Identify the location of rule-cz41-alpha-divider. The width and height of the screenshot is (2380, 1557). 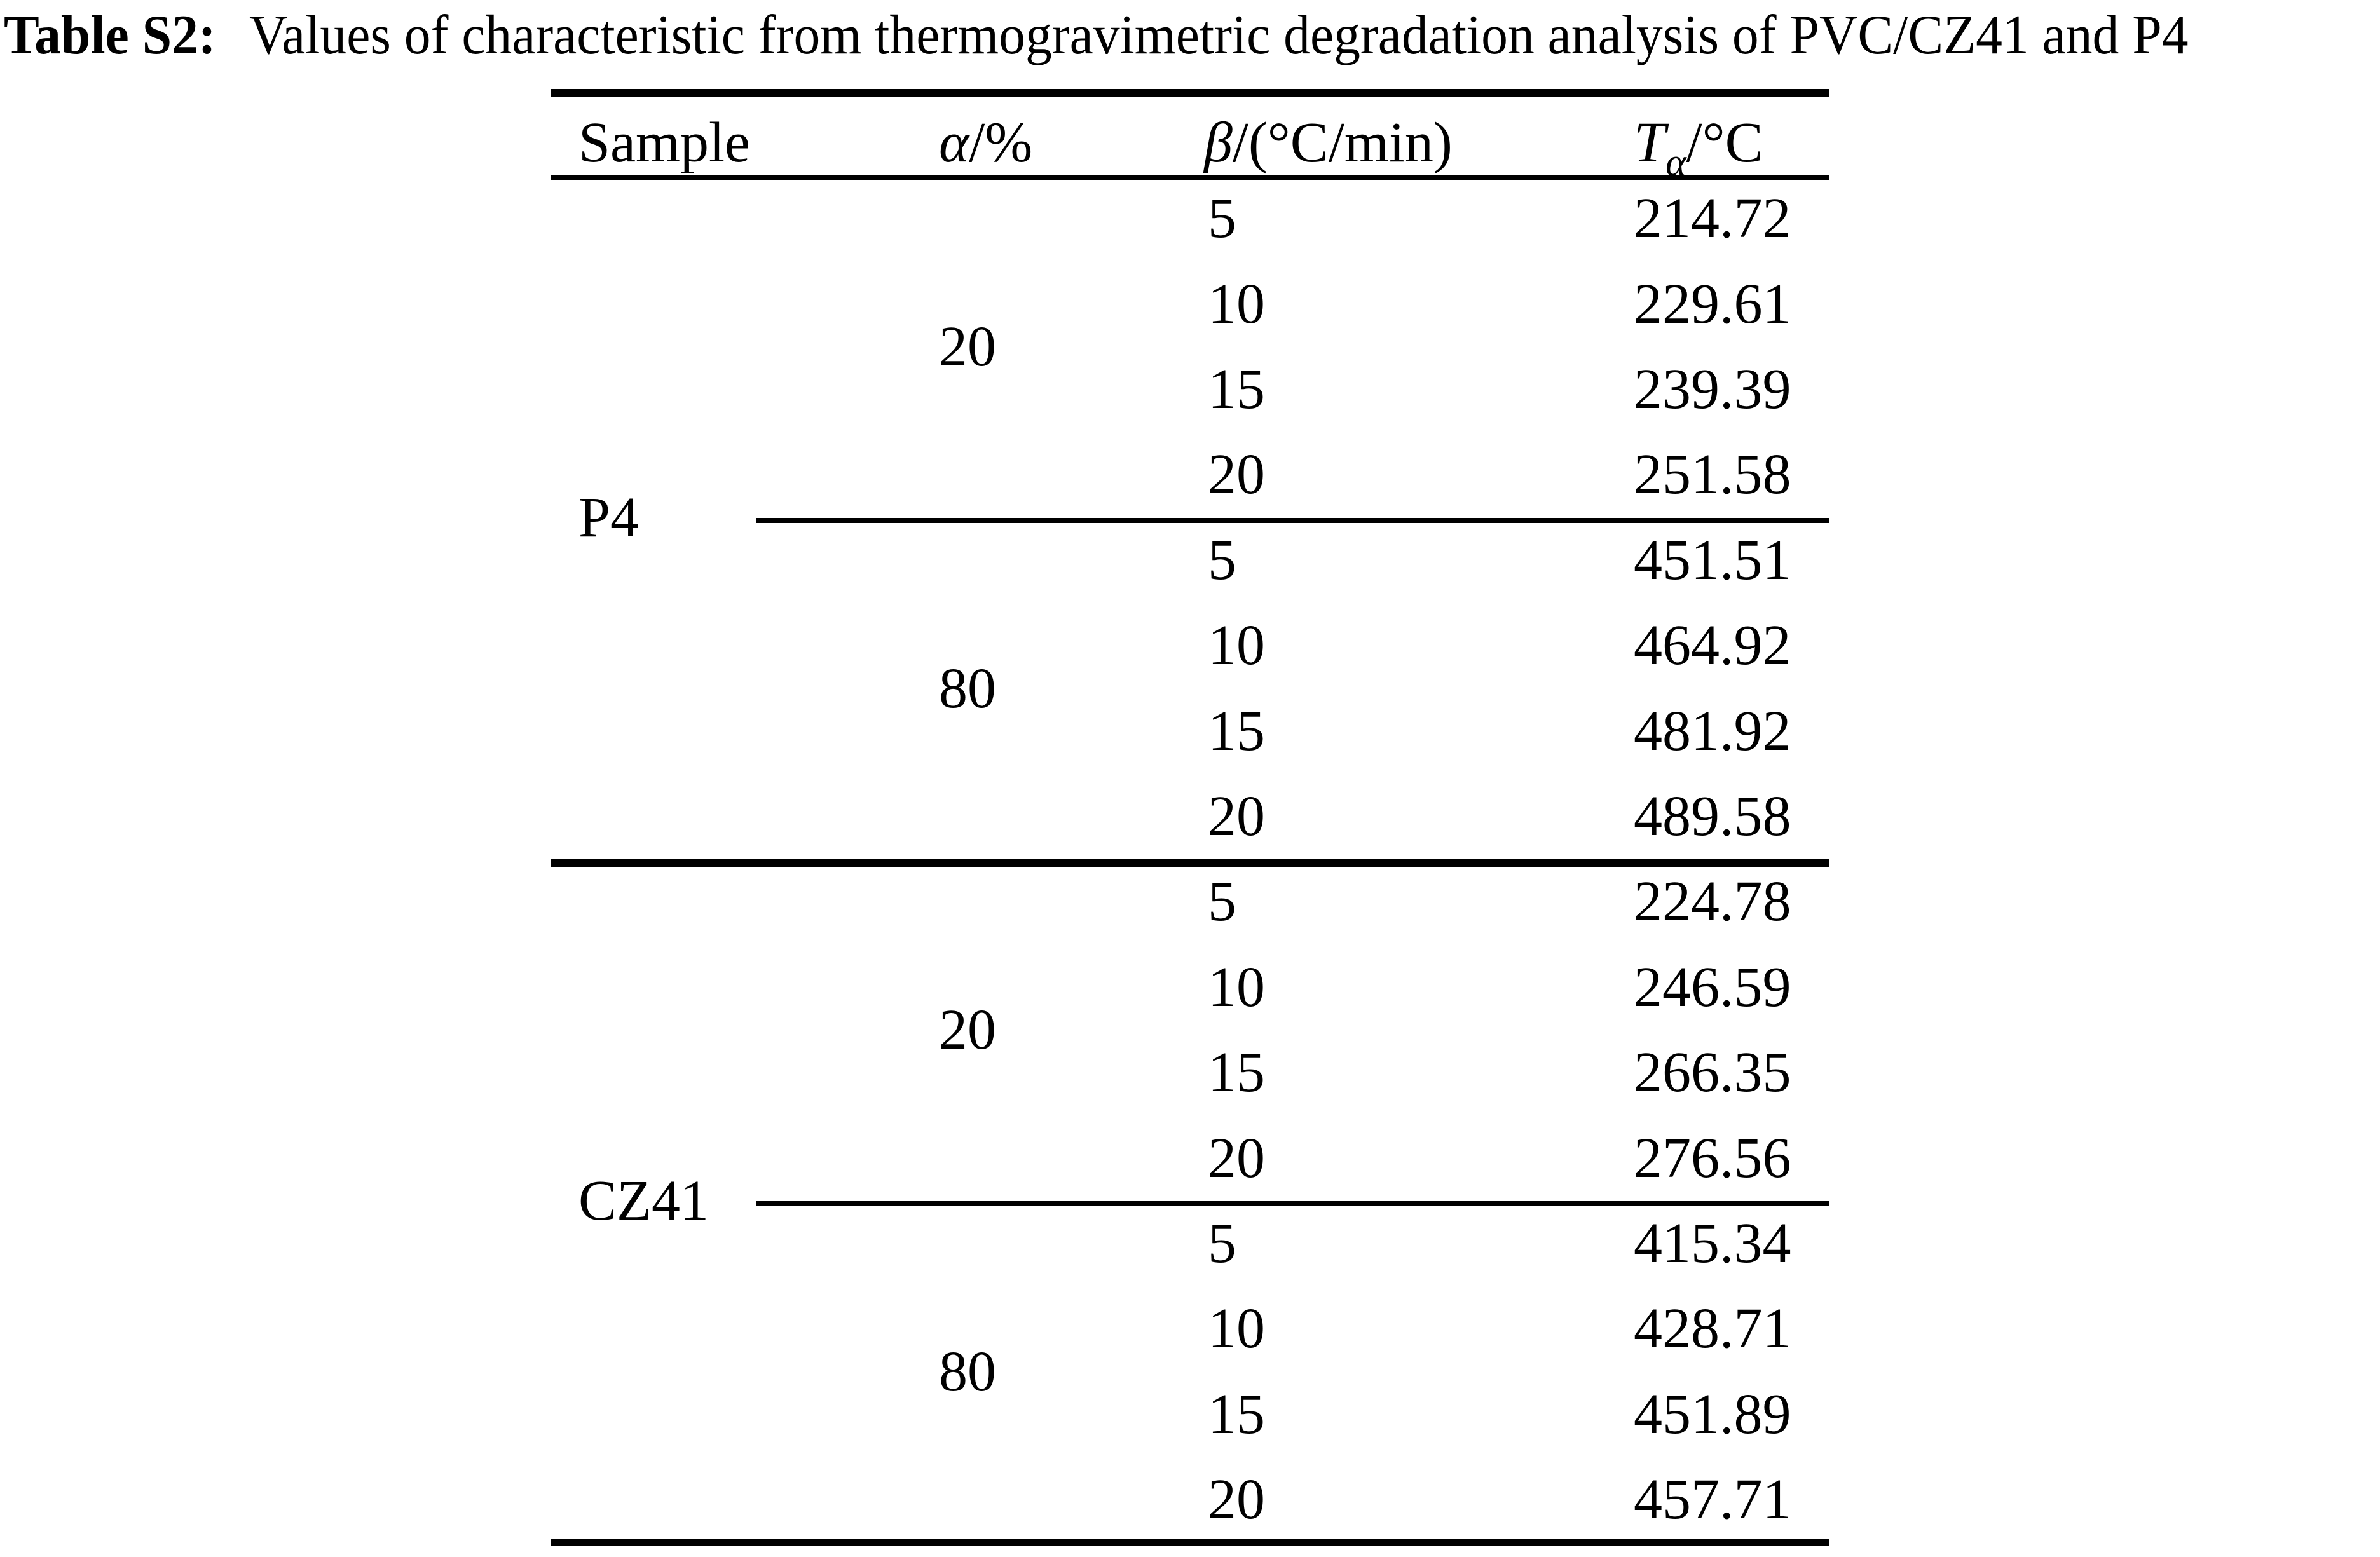
(1292, 1203).